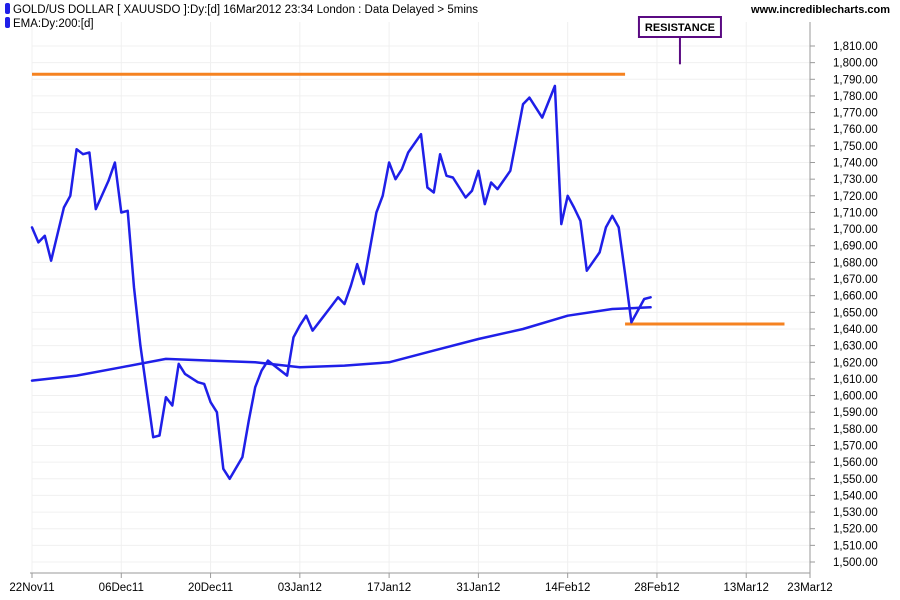 Image resolution: width=900 pixels, height=600 pixels. What do you see at coordinates (855, 446) in the screenshot?
I see `y-tick-label: 1,570.00` at bounding box center [855, 446].